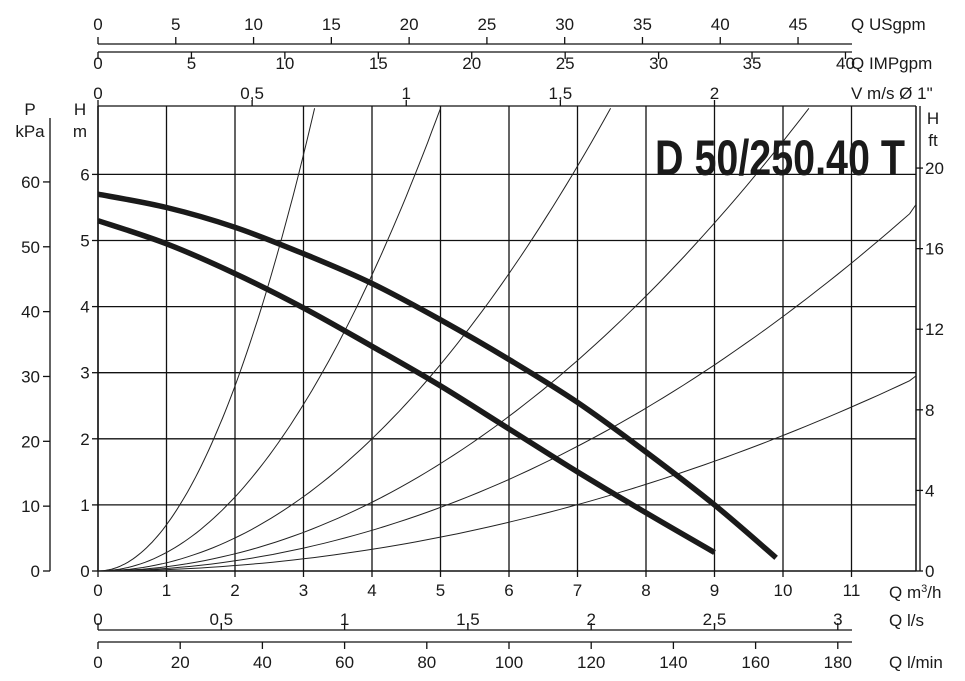 The image size is (965, 681). I want to click on y-ft-tick-label: 12, so click(934, 329).